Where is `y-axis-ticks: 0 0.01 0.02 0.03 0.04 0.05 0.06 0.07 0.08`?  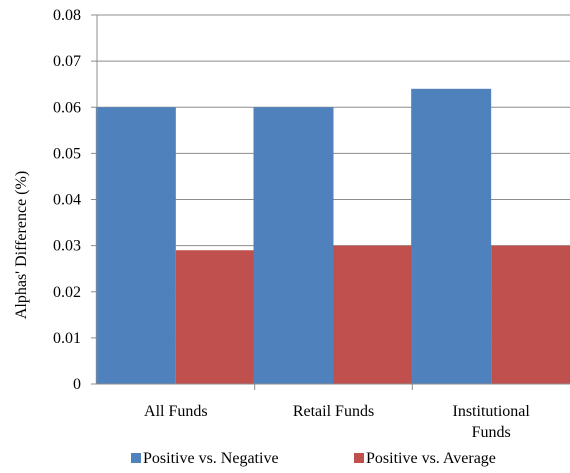
y-axis-ticks: 0 0.01 0.02 0.03 0.04 0.05 0.06 0.07 0.08 is located at coordinates (75, 200).